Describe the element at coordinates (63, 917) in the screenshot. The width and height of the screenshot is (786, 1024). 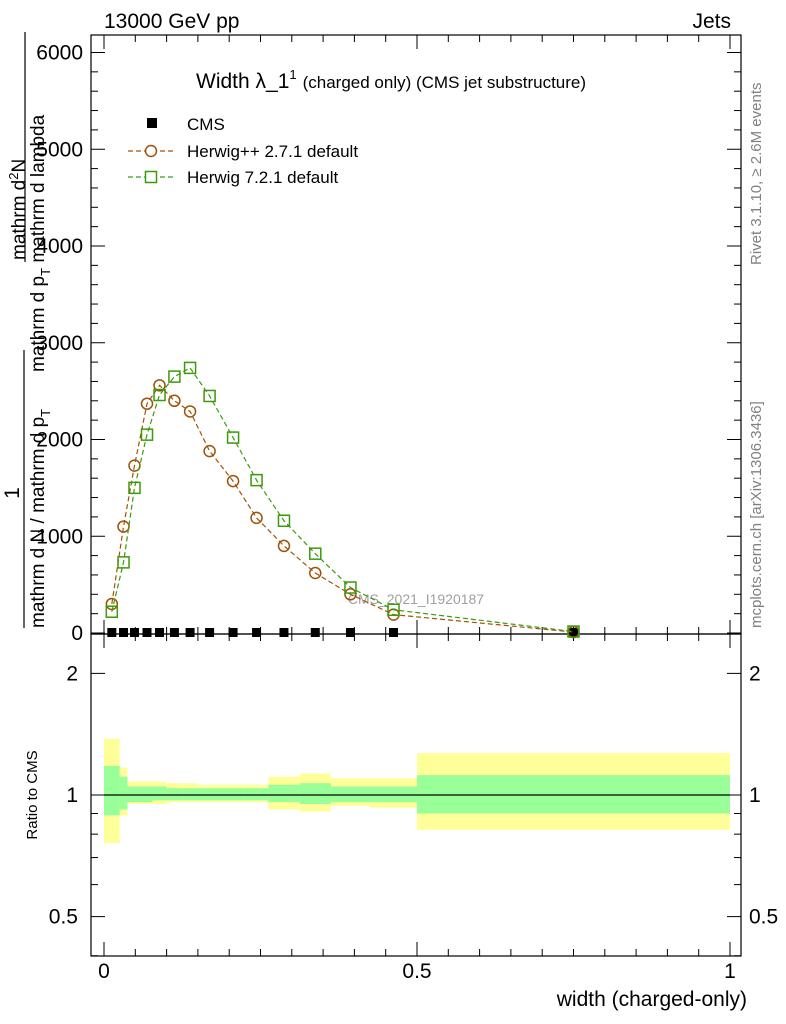
I see `ratio-ytick-label-left: 0.5` at that location.